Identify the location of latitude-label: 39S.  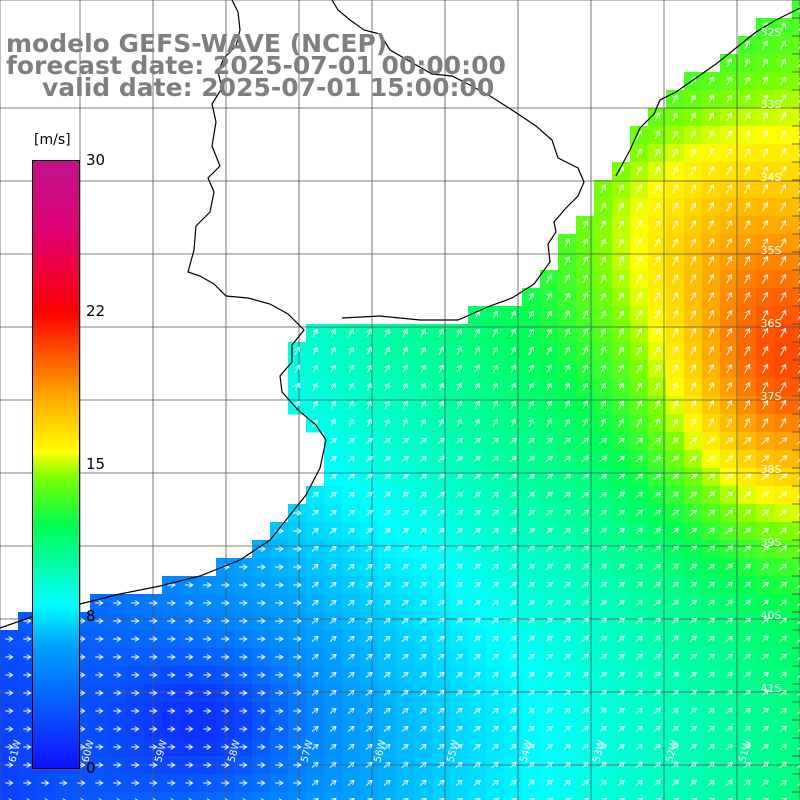
(771, 542).